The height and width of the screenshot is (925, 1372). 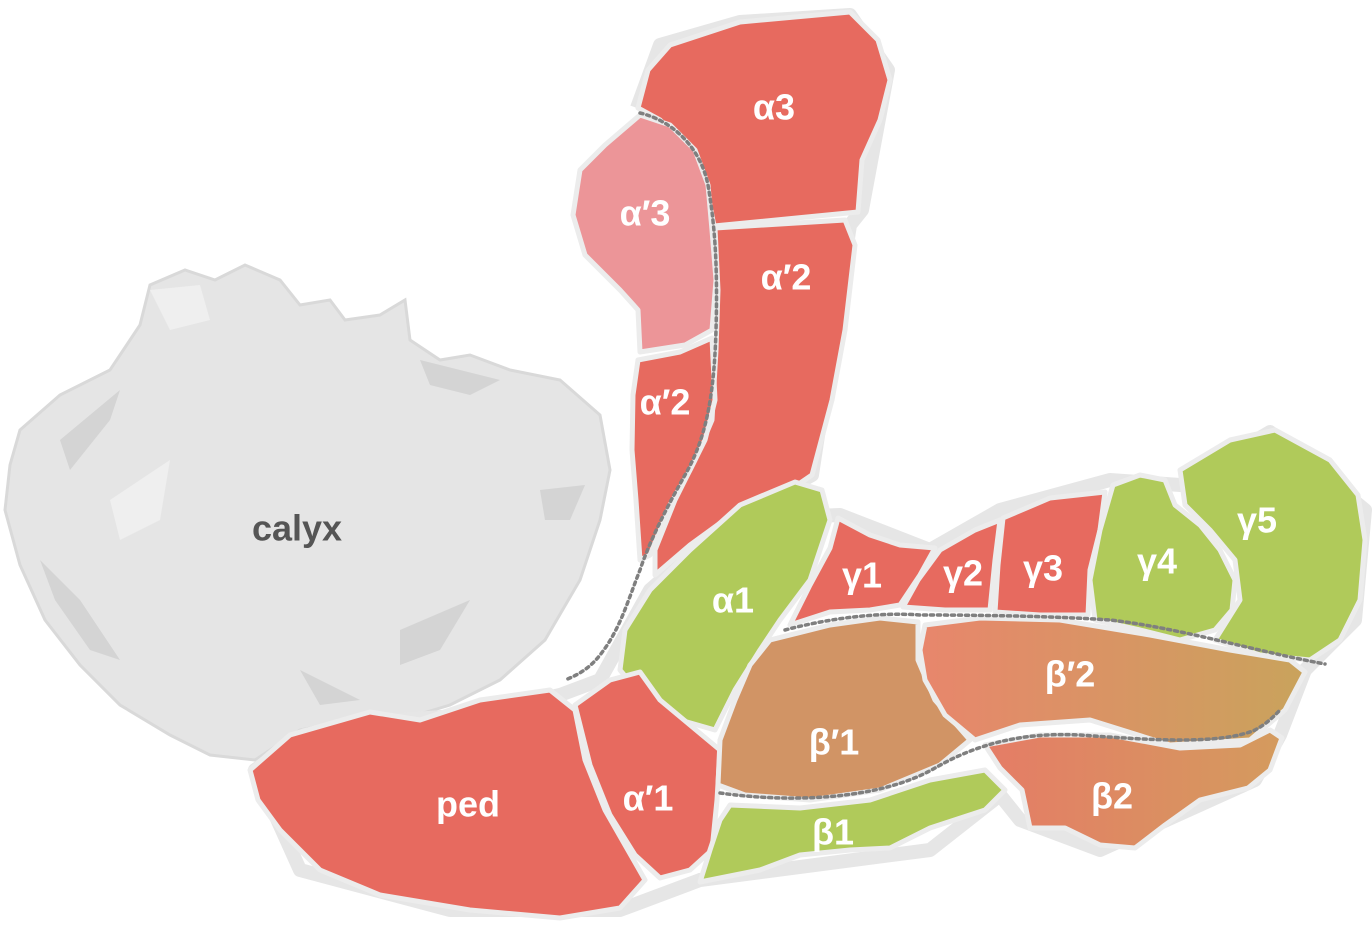 I want to click on lobe-a1, so click(x=725, y=606).